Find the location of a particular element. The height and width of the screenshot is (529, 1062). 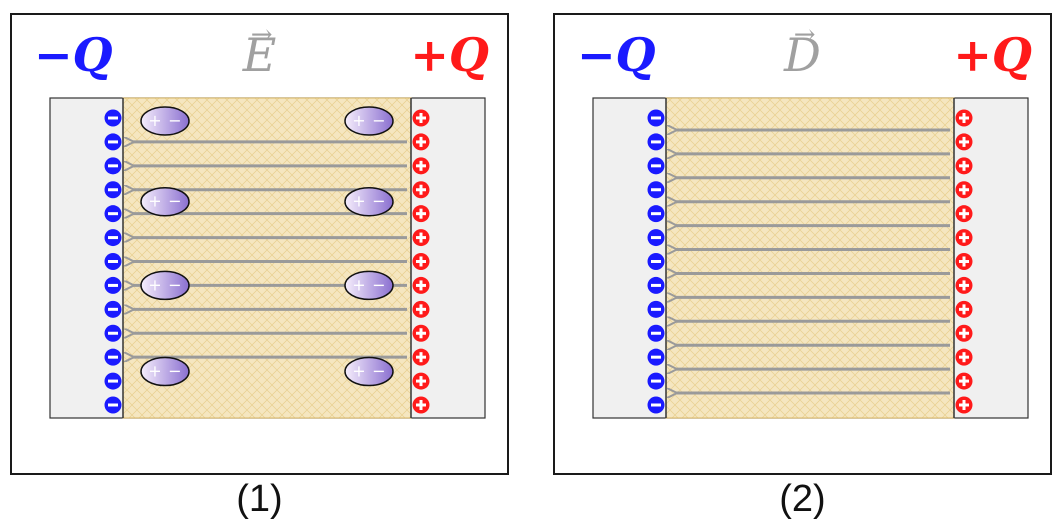

panel-1-caption: (1) is located at coordinates (259, 499).